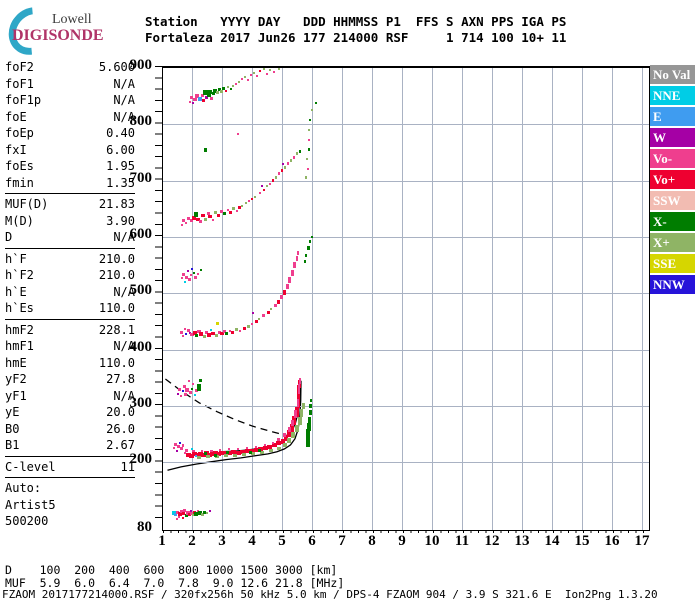  What do you see at coordinates (141, 459) in the screenshot?
I see `y-tick-label-200: 200` at bounding box center [141, 459].